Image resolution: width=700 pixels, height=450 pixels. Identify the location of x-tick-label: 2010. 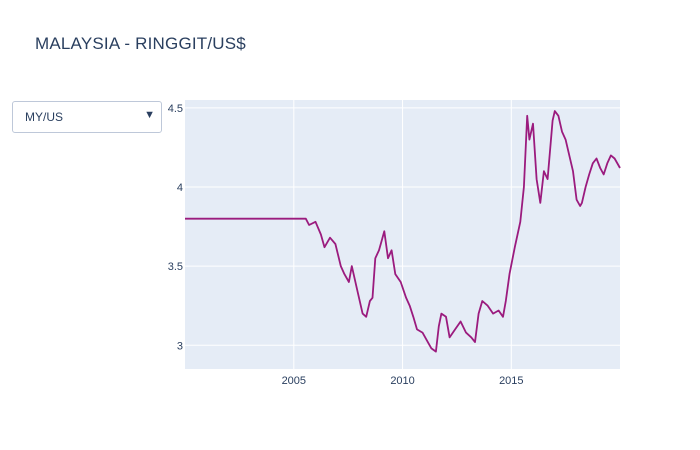
(402, 381).